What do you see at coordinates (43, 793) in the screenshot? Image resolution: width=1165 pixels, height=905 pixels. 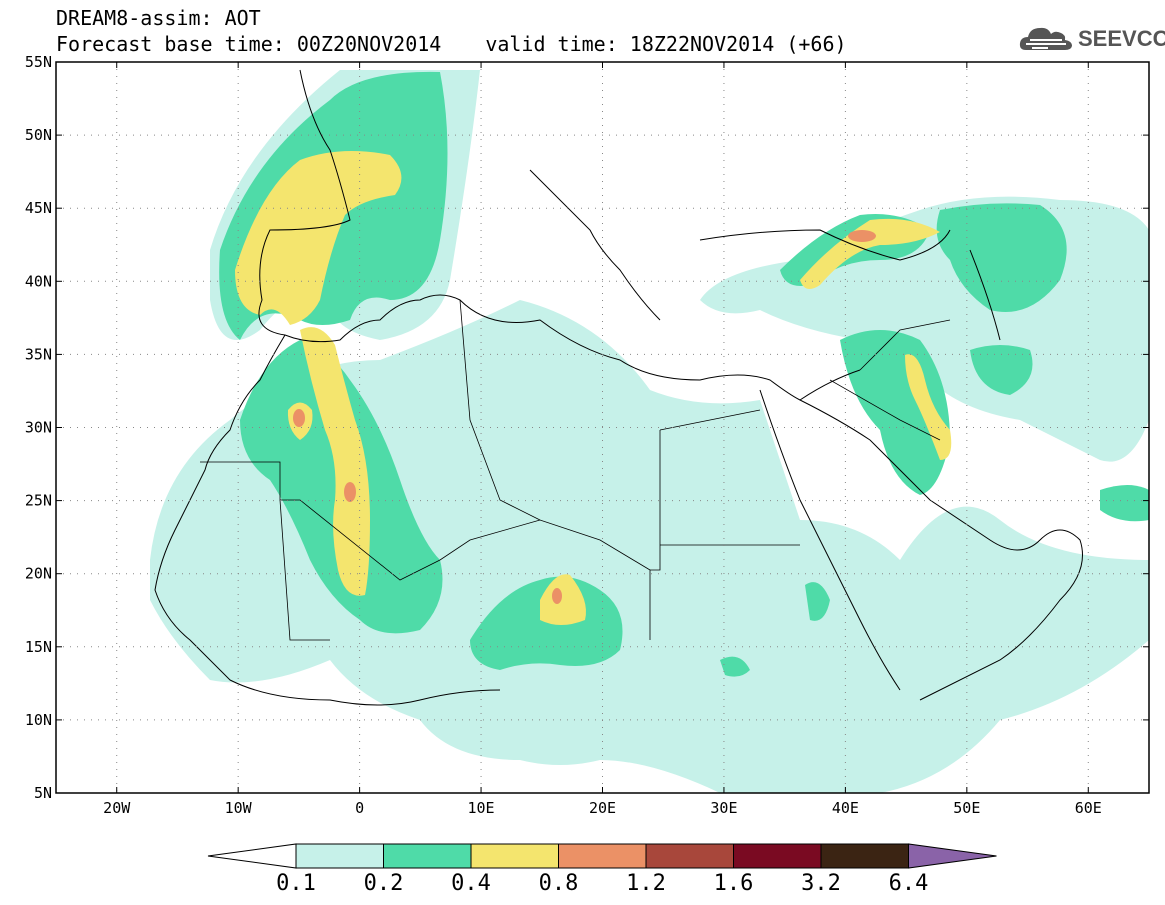 I see `lat-tick-label: 5N` at bounding box center [43, 793].